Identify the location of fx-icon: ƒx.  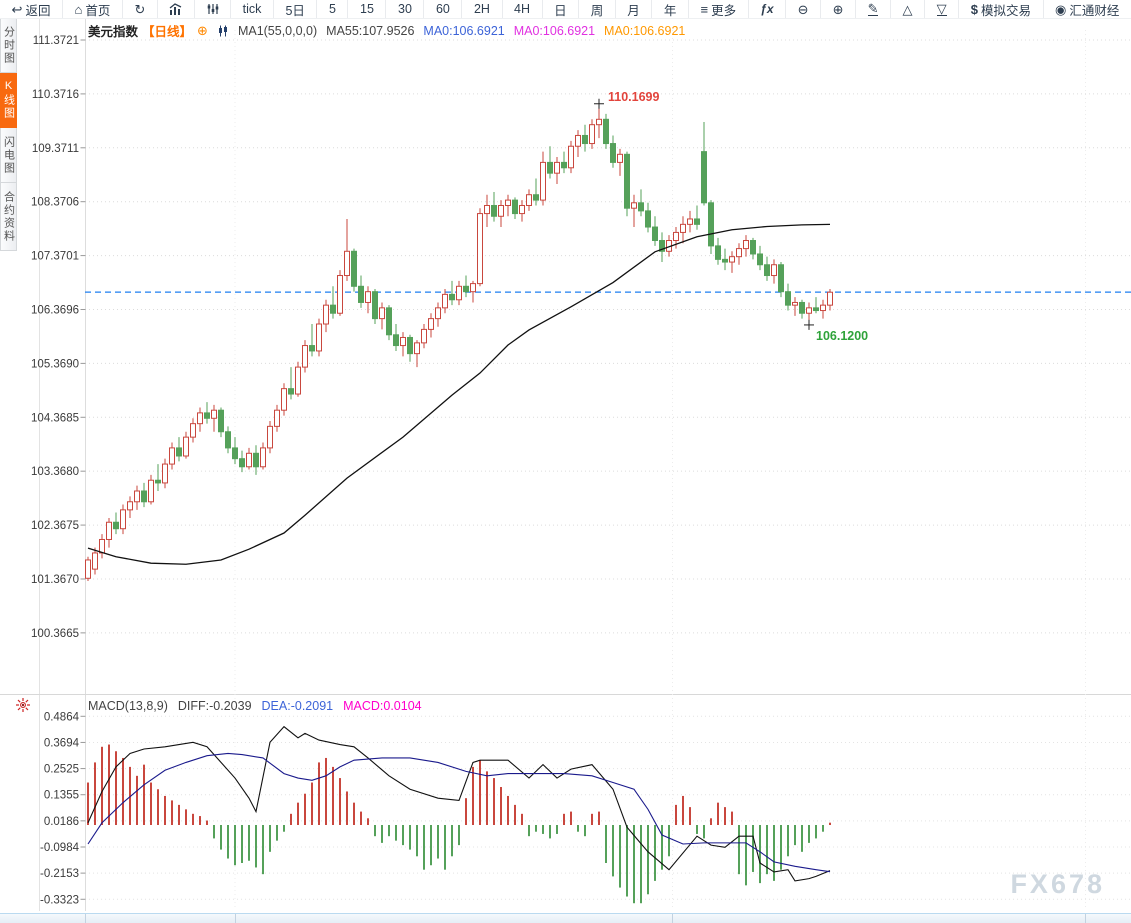
(767, 9).